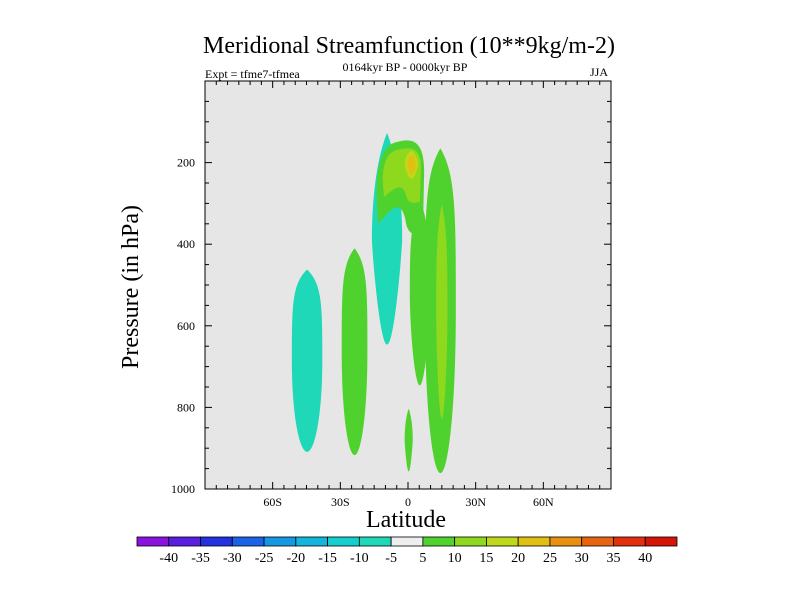 The height and width of the screenshot is (600, 800). What do you see at coordinates (272, 502) in the screenshot?
I see `x-tick-label: 60S` at bounding box center [272, 502].